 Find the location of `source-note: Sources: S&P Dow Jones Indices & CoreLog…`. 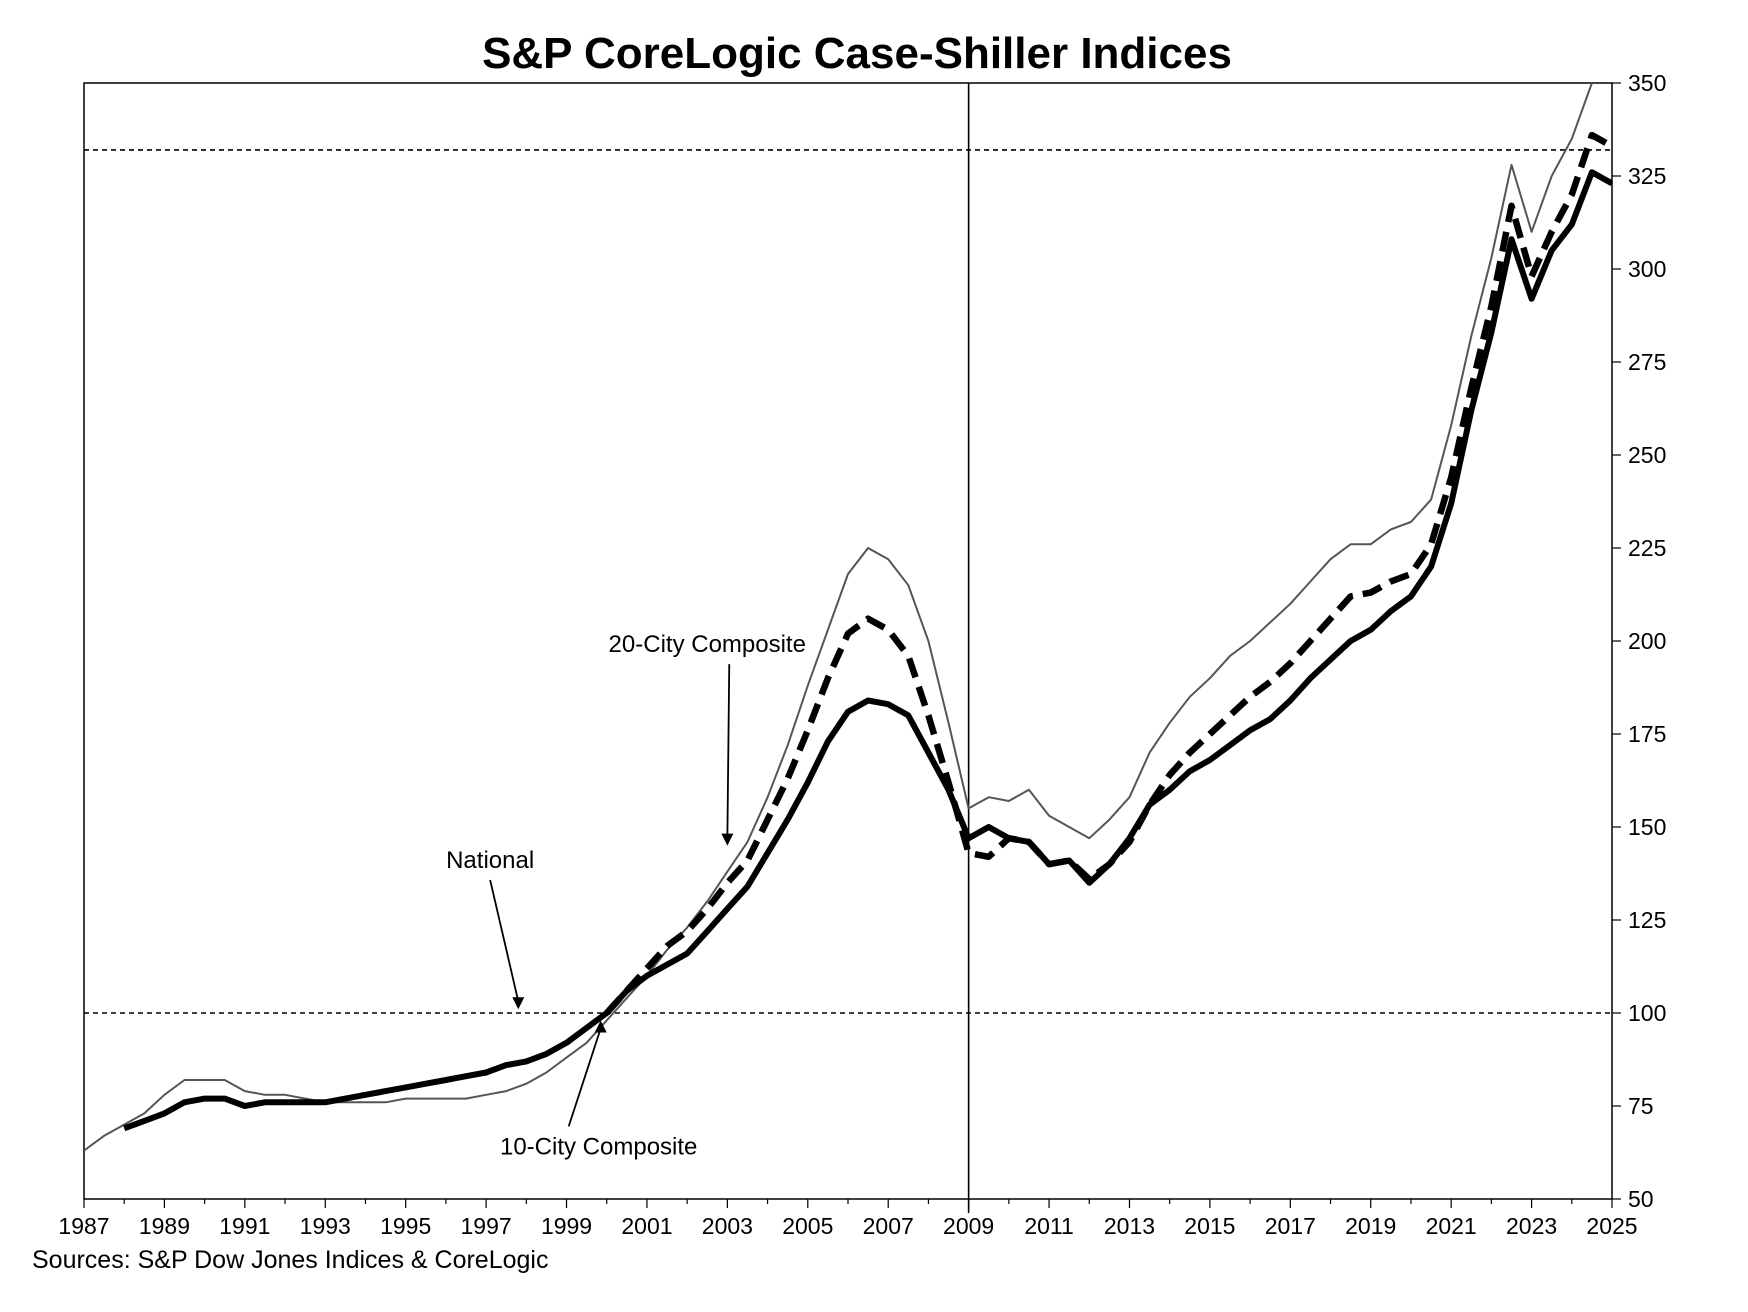

source-note: Sources: S&P Dow Jones Indices & CoreLog… is located at coordinates (290, 1260).